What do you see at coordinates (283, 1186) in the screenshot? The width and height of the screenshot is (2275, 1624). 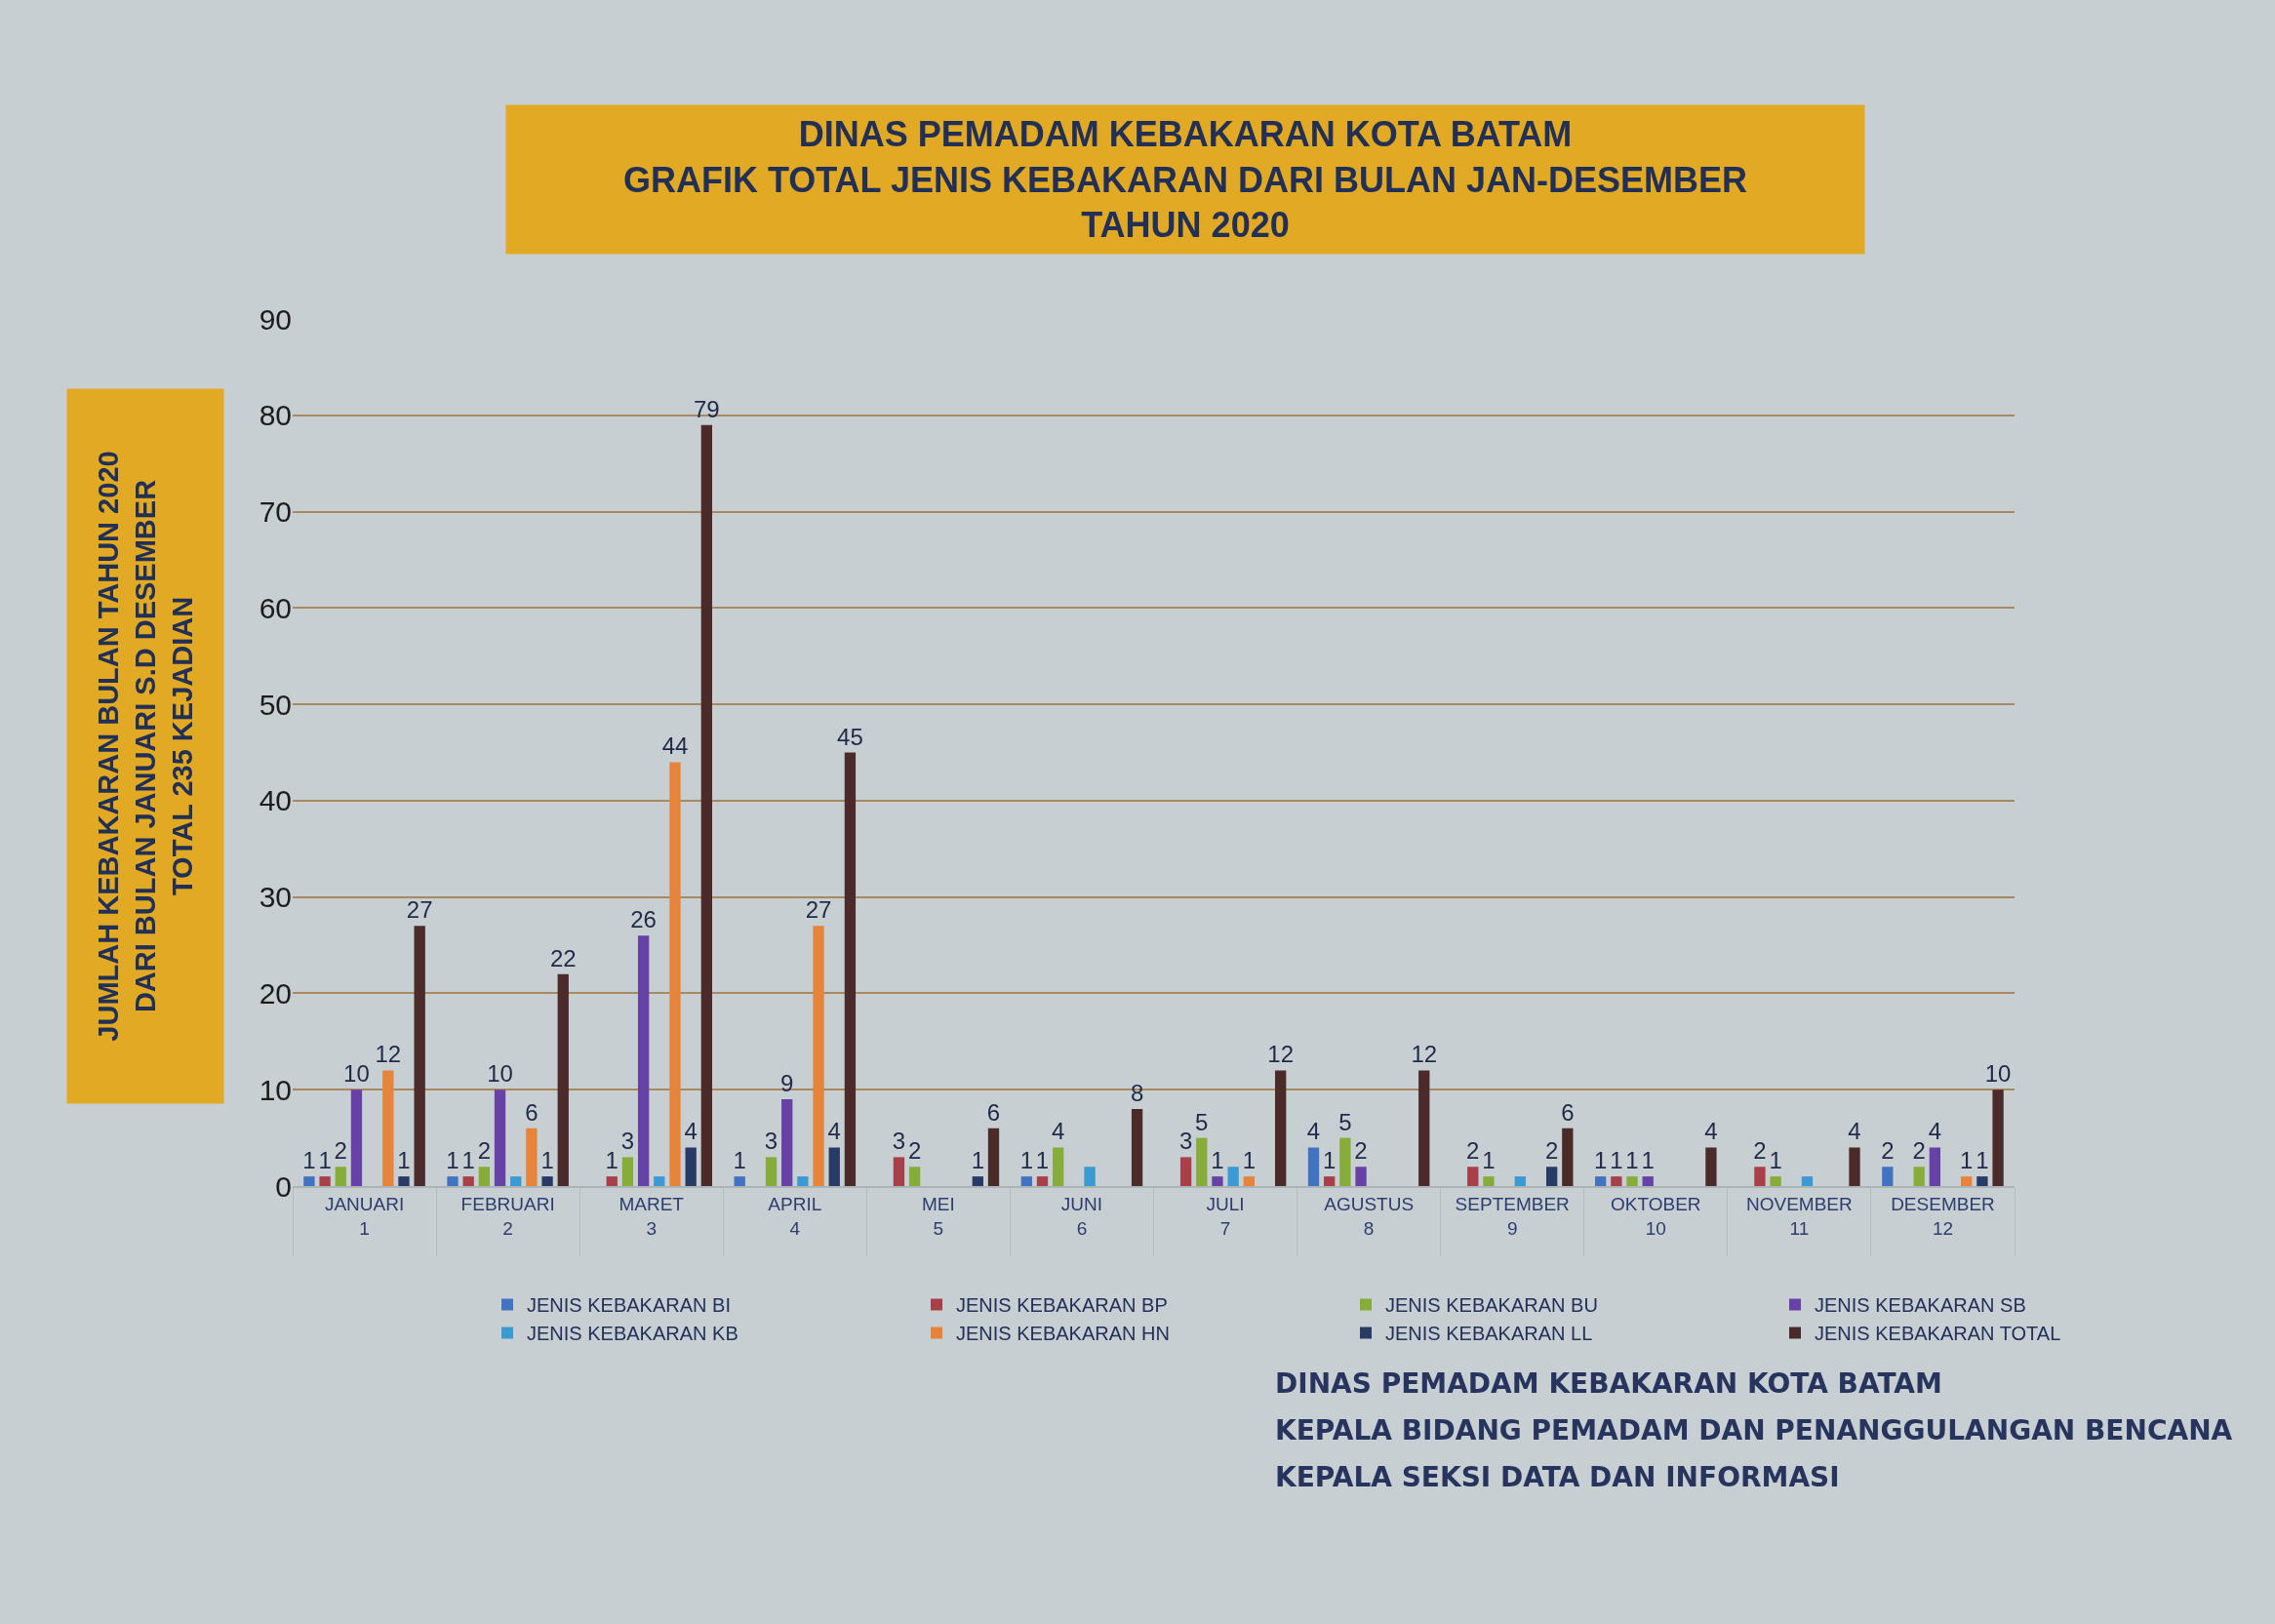 I see `y-tick-label: 0` at bounding box center [283, 1186].